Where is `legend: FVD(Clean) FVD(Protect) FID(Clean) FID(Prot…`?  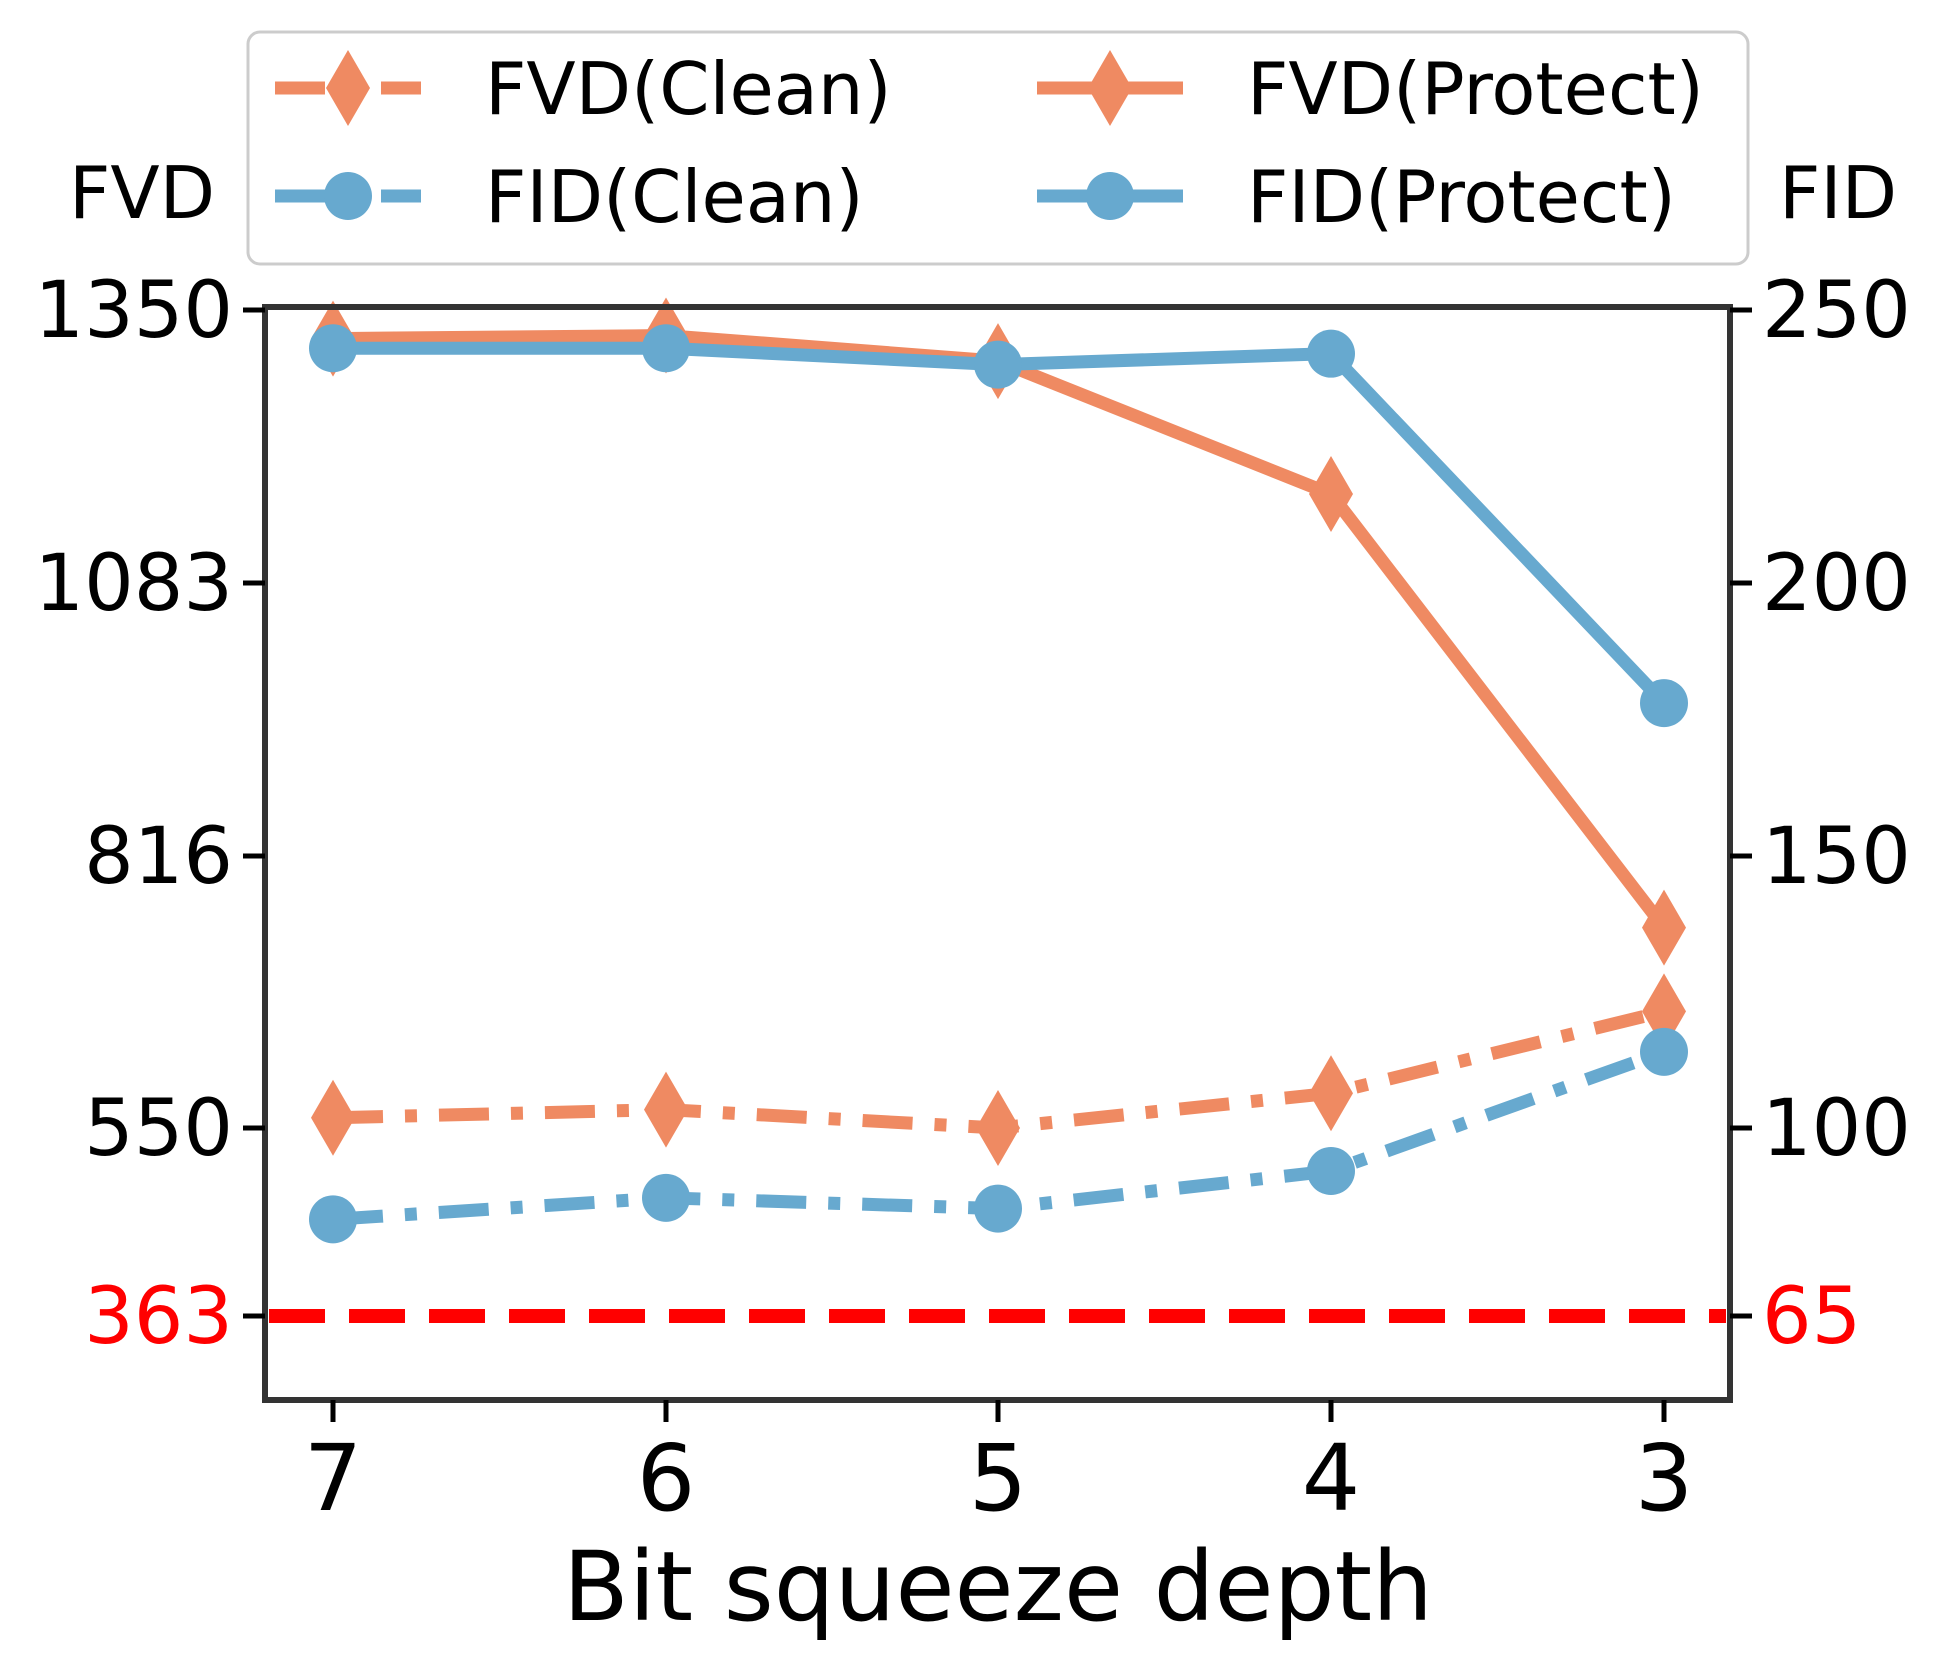
legend: FVD(Clean) FVD(Protect) FID(Clean) FID(Prot… is located at coordinates (989, 143).